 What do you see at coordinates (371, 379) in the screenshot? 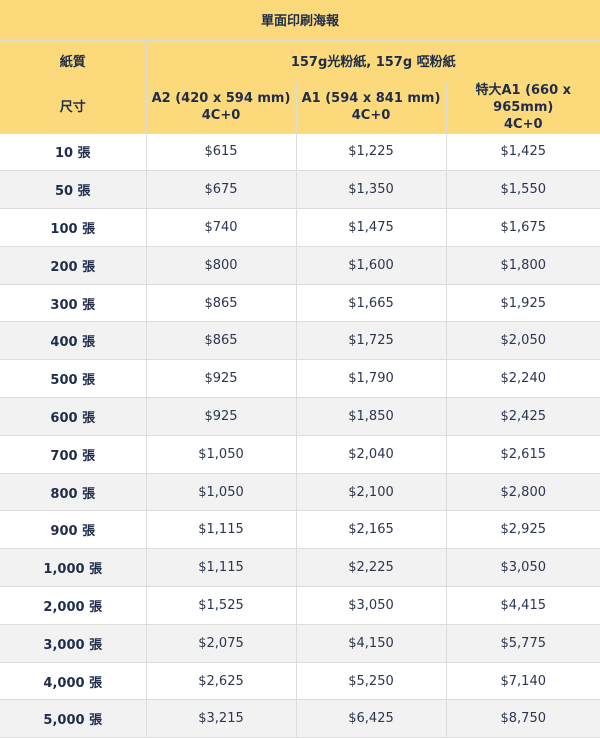
I see `price-a1-cell: $1,790` at bounding box center [371, 379].